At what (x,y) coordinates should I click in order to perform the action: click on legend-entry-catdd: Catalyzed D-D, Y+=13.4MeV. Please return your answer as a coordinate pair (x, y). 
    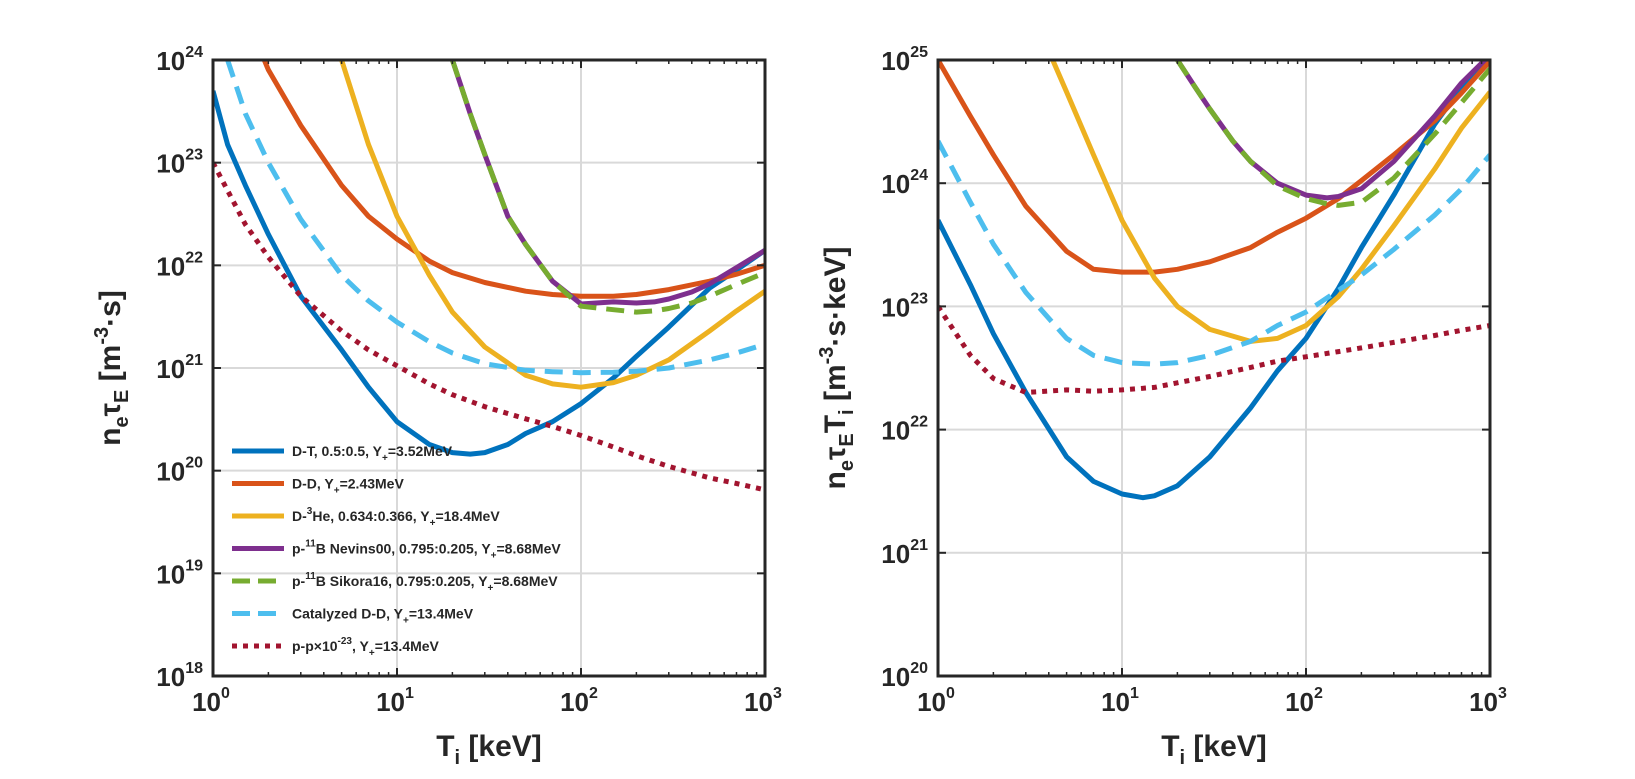
    Looking at the image, I should click on (353, 616).